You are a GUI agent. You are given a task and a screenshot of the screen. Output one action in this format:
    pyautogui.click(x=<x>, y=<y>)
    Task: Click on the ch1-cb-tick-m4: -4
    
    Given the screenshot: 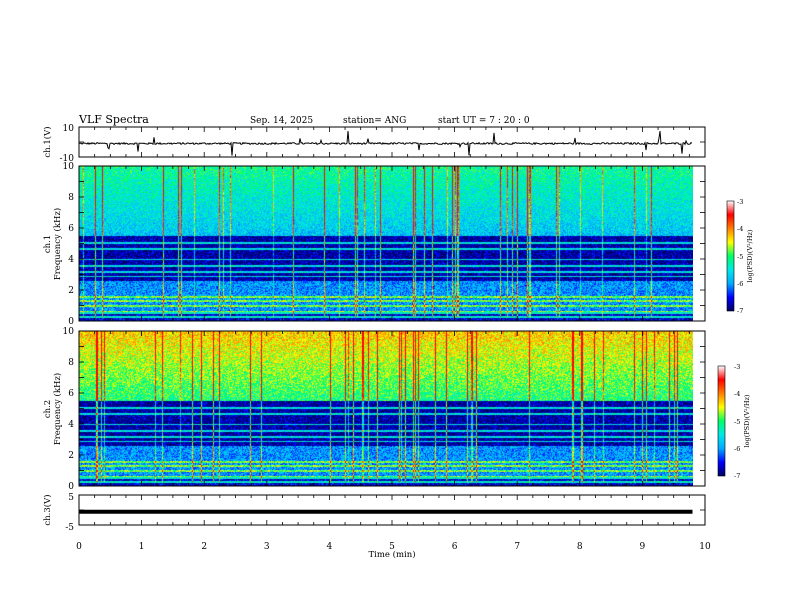 What is the action you would take?
    pyautogui.click(x=740, y=229)
    